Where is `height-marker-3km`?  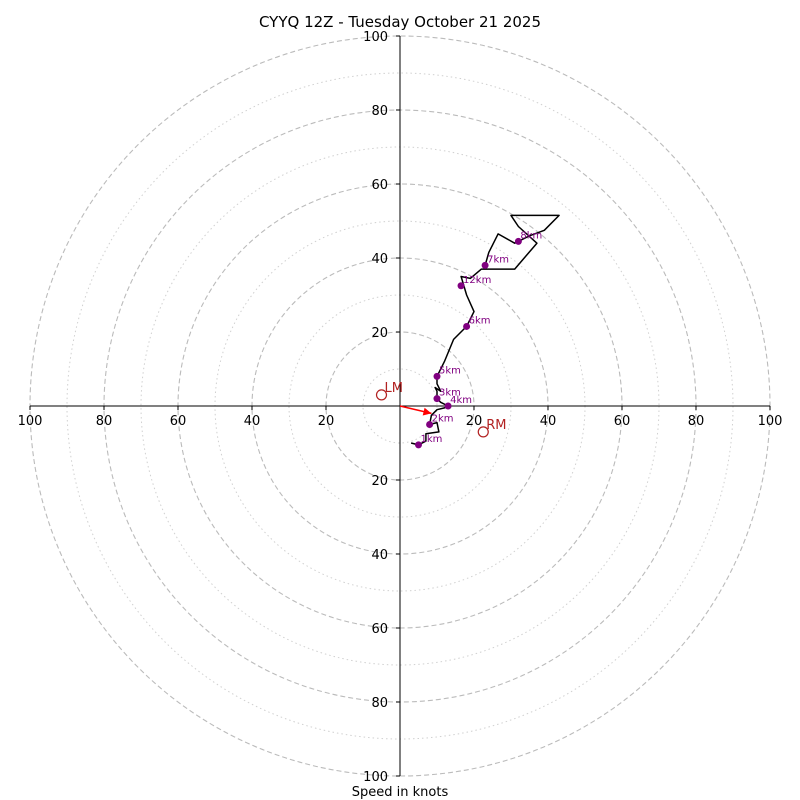
height-marker-3km is located at coordinates (437, 399).